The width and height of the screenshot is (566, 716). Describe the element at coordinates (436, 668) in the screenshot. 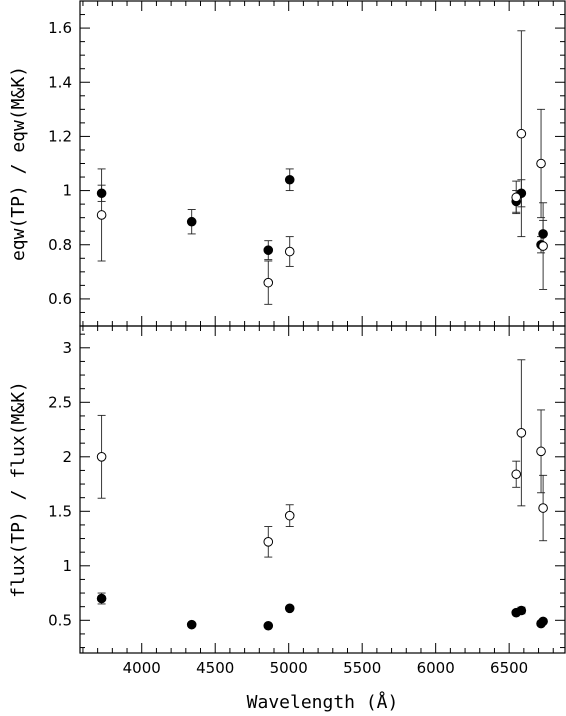

I see `x-tick-label: 6000` at that location.